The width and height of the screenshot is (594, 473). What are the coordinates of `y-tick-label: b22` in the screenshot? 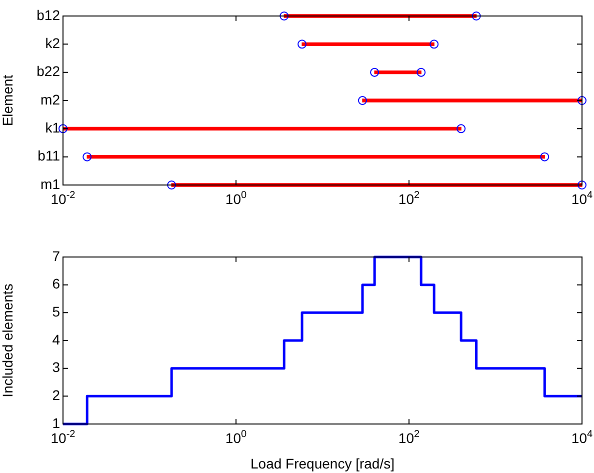 It's located at (48, 71).